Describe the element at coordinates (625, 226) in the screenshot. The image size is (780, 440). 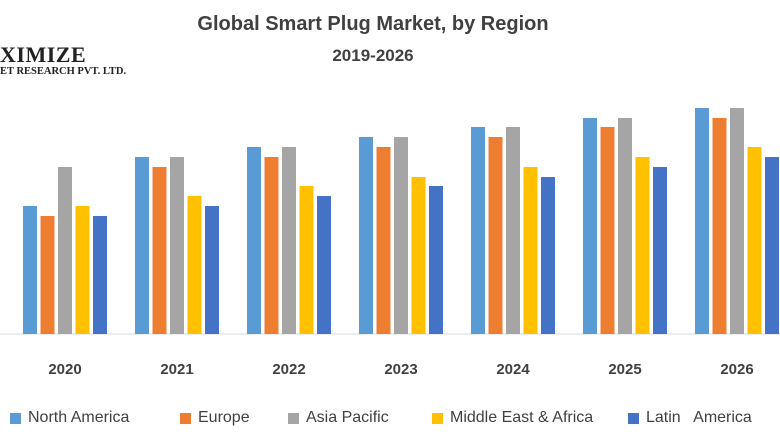
I see `bar-2025-asia-pacific` at that location.